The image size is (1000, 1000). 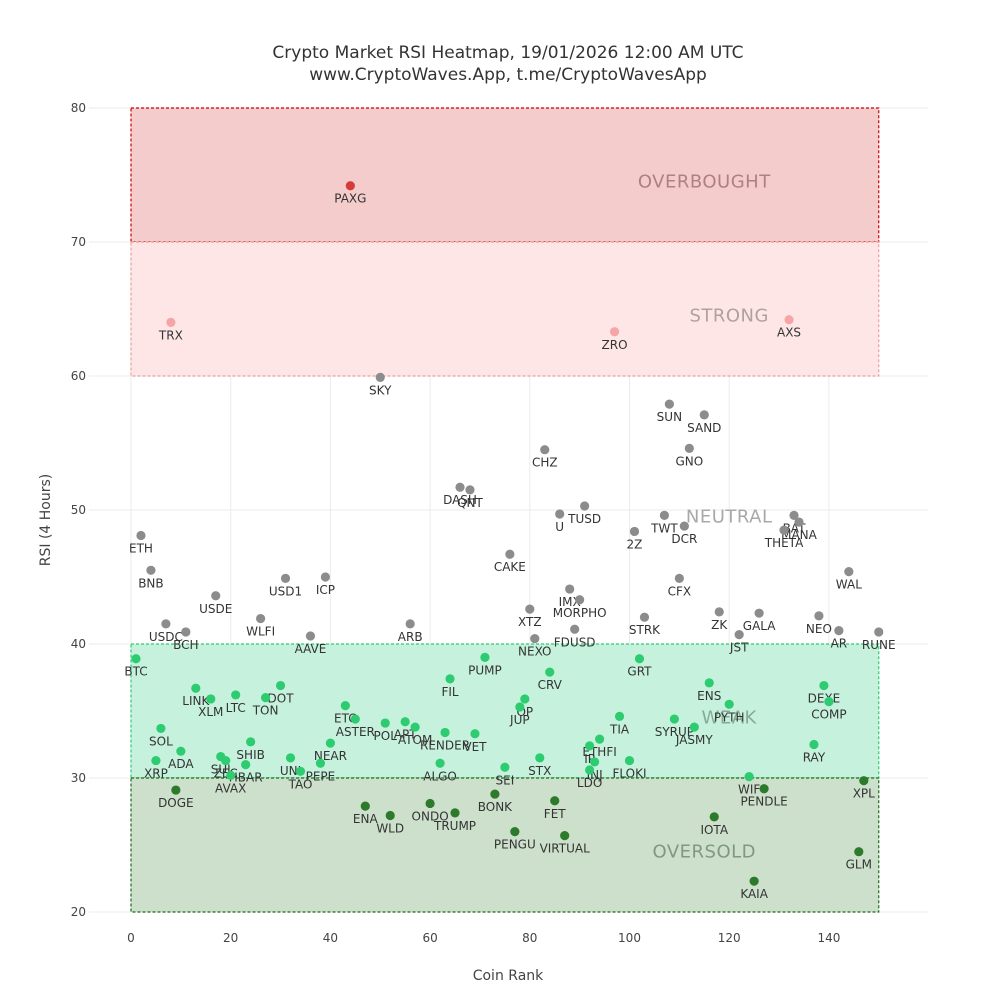 What do you see at coordinates (221, 770) in the screenshot?
I see `point-label: SUI` at bounding box center [221, 770].